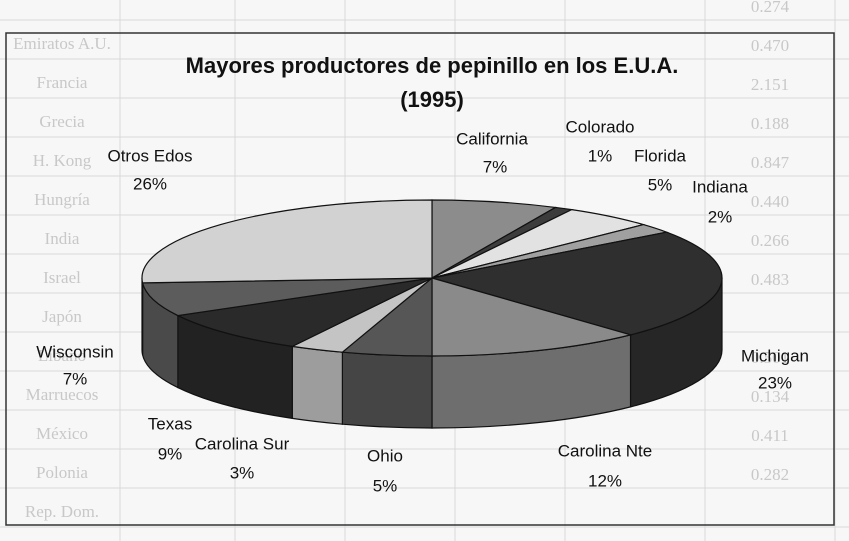  What do you see at coordinates (770, 84) in the screenshot?
I see `table-cell: 2.151` at bounding box center [770, 84].